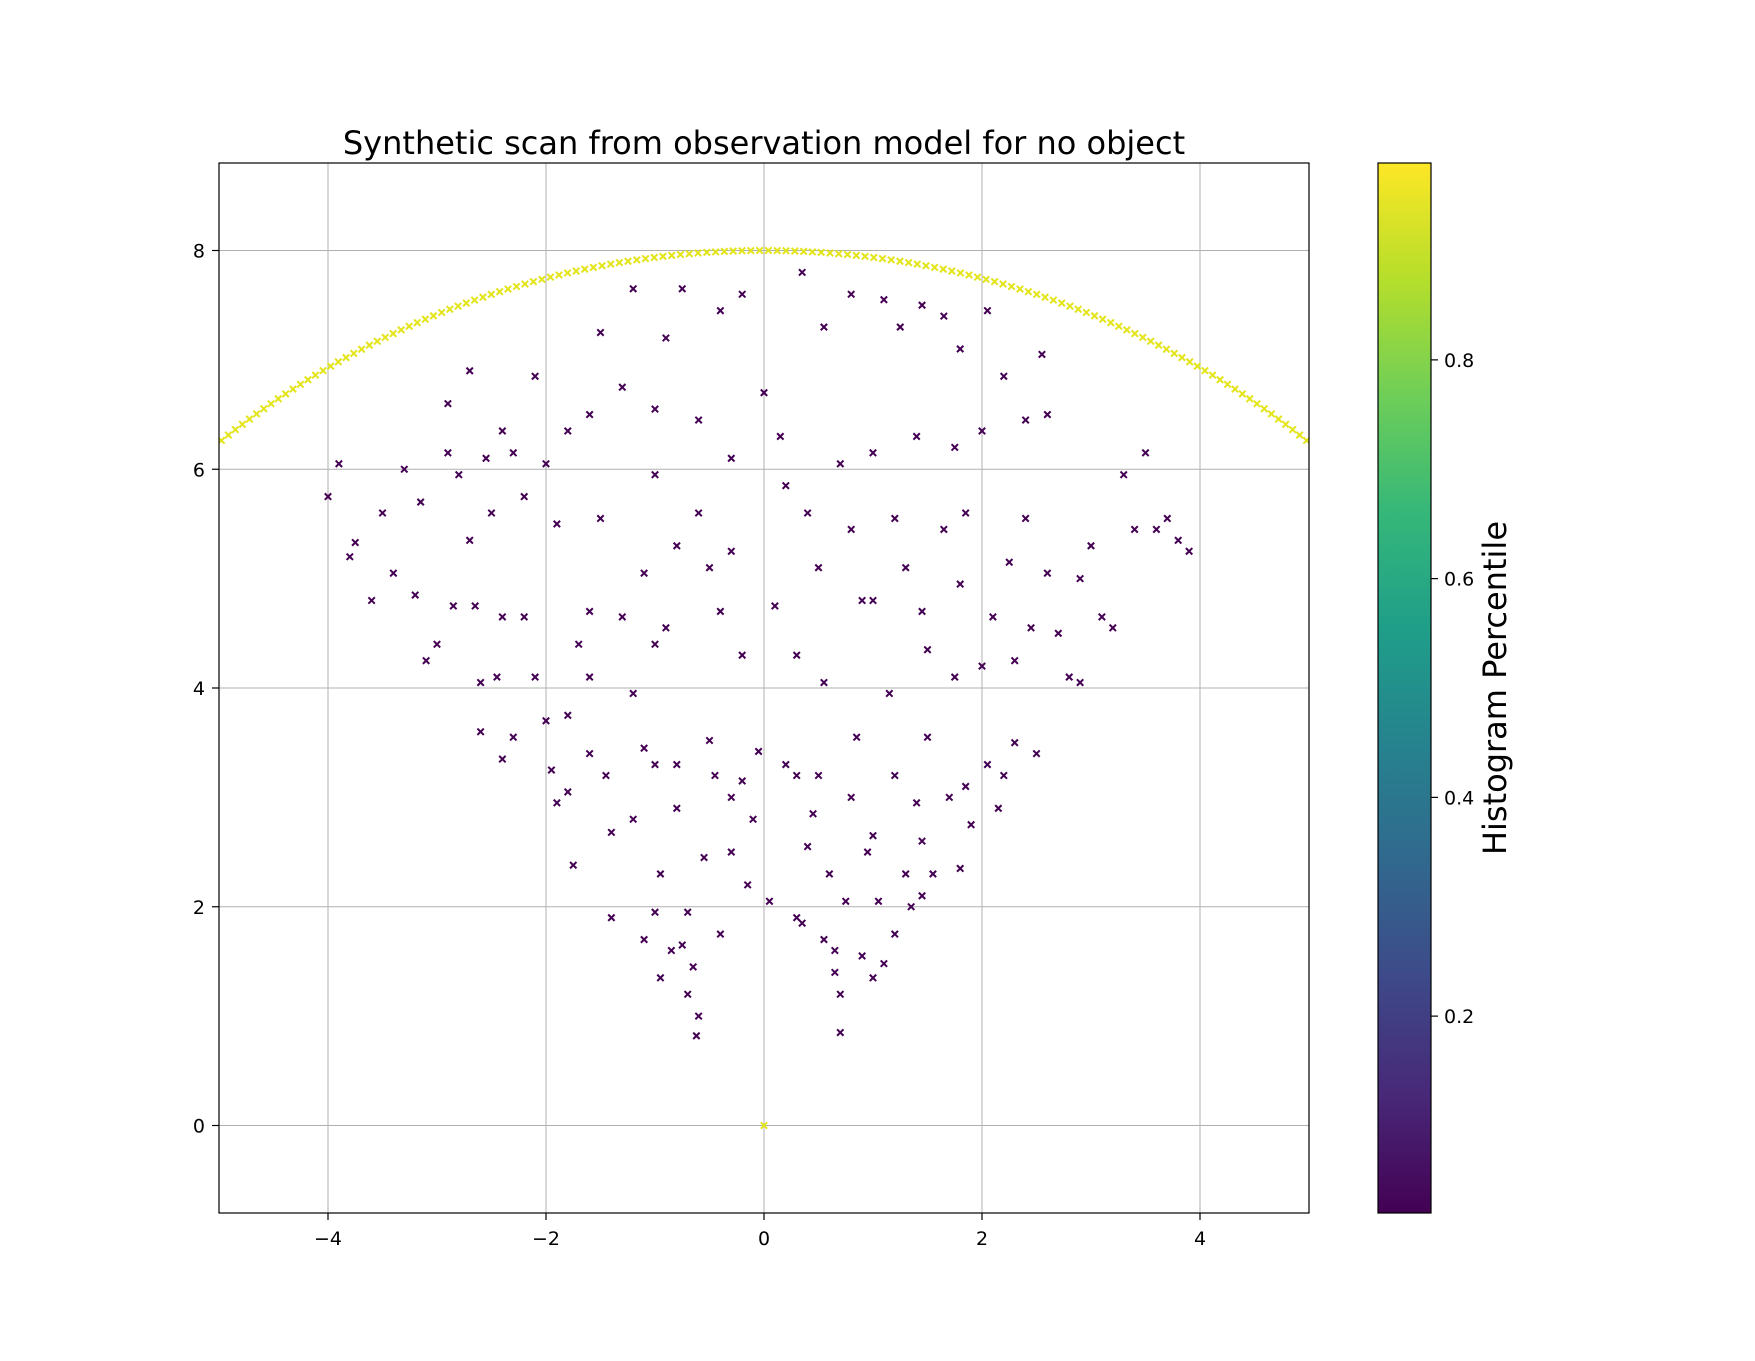 This screenshot has width=1755, height=1361. What do you see at coordinates (199, 252) in the screenshot?
I see `y-tick-label: 8` at bounding box center [199, 252].